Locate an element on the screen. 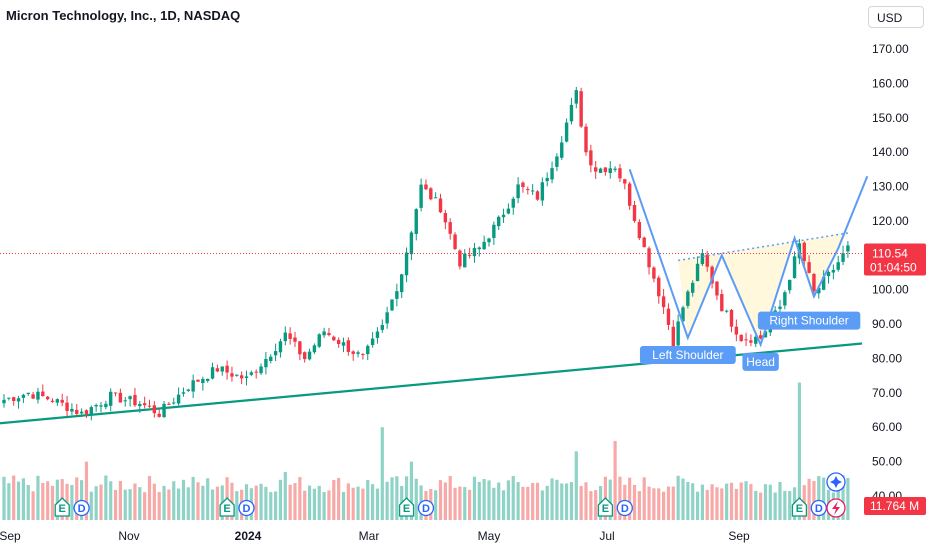  lightning-icon is located at coordinates (836, 508).